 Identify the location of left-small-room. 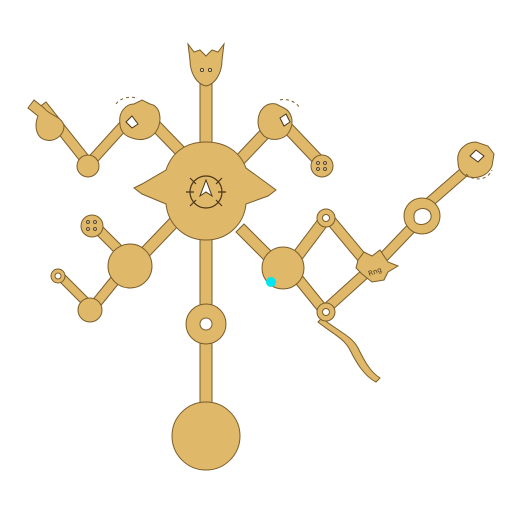
(88, 166).